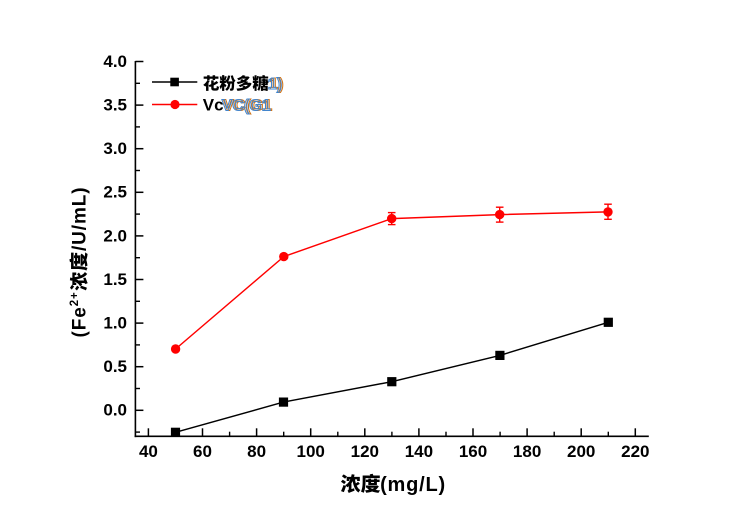 This screenshot has height=526, width=756. Describe the element at coordinates (115, 410) in the screenshot. I see `svg-text: 0.0` at that location.